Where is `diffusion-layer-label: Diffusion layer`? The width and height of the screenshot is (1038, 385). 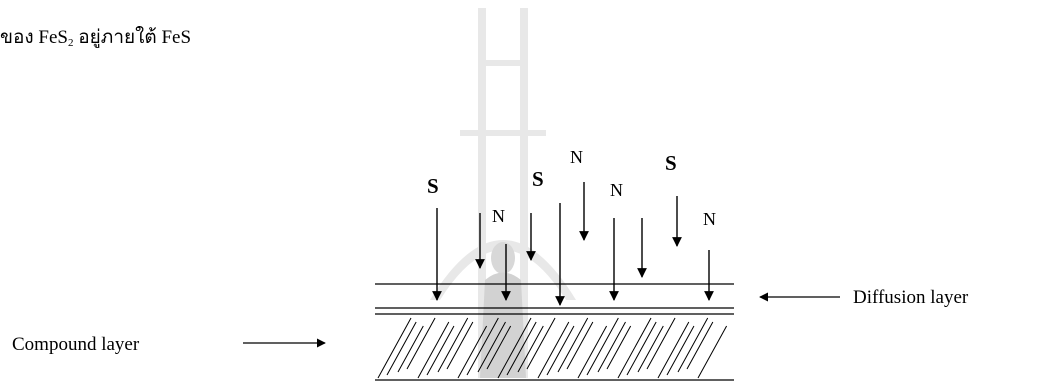
diffusion-layer-label: Diffusion layer is located at coordinates (911, 297).